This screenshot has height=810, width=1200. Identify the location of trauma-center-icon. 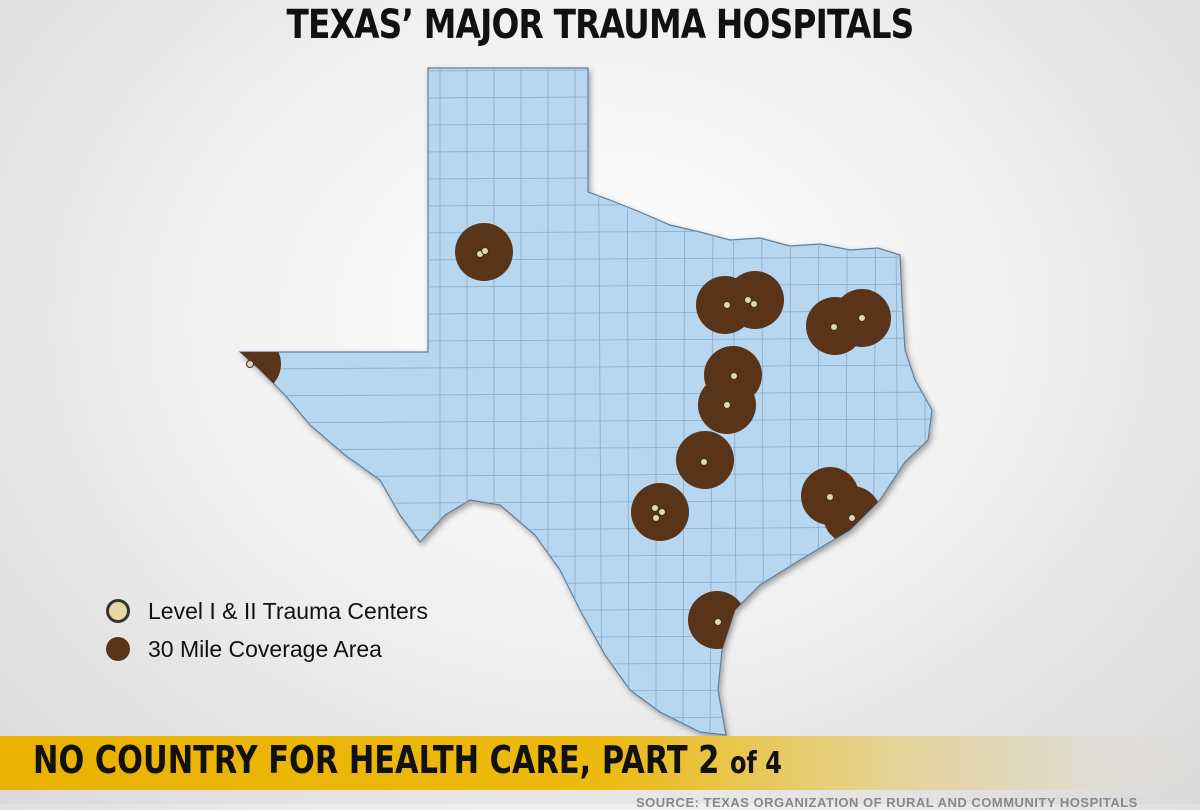
(118, 611).